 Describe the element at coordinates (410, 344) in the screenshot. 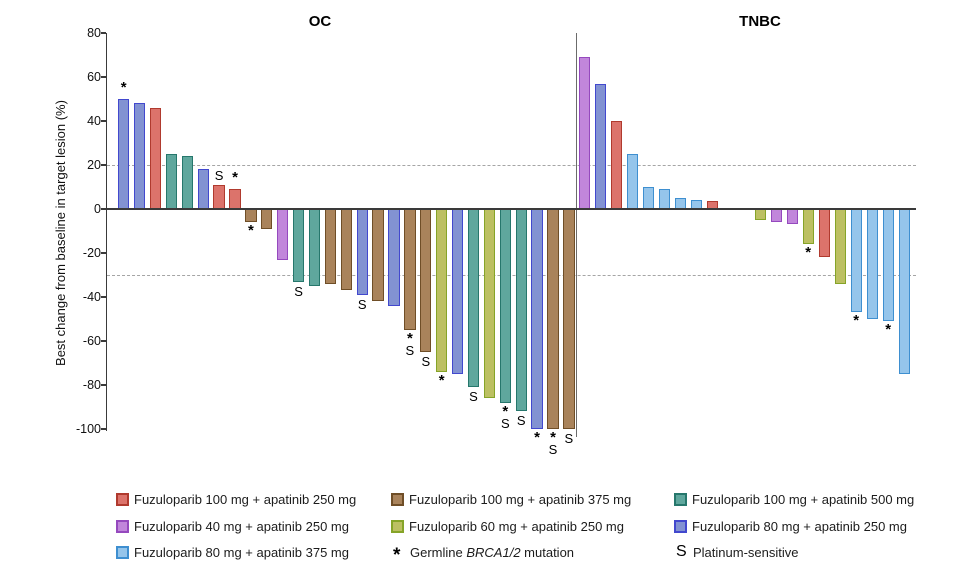

I see `bar-annotation: * S` at that location.